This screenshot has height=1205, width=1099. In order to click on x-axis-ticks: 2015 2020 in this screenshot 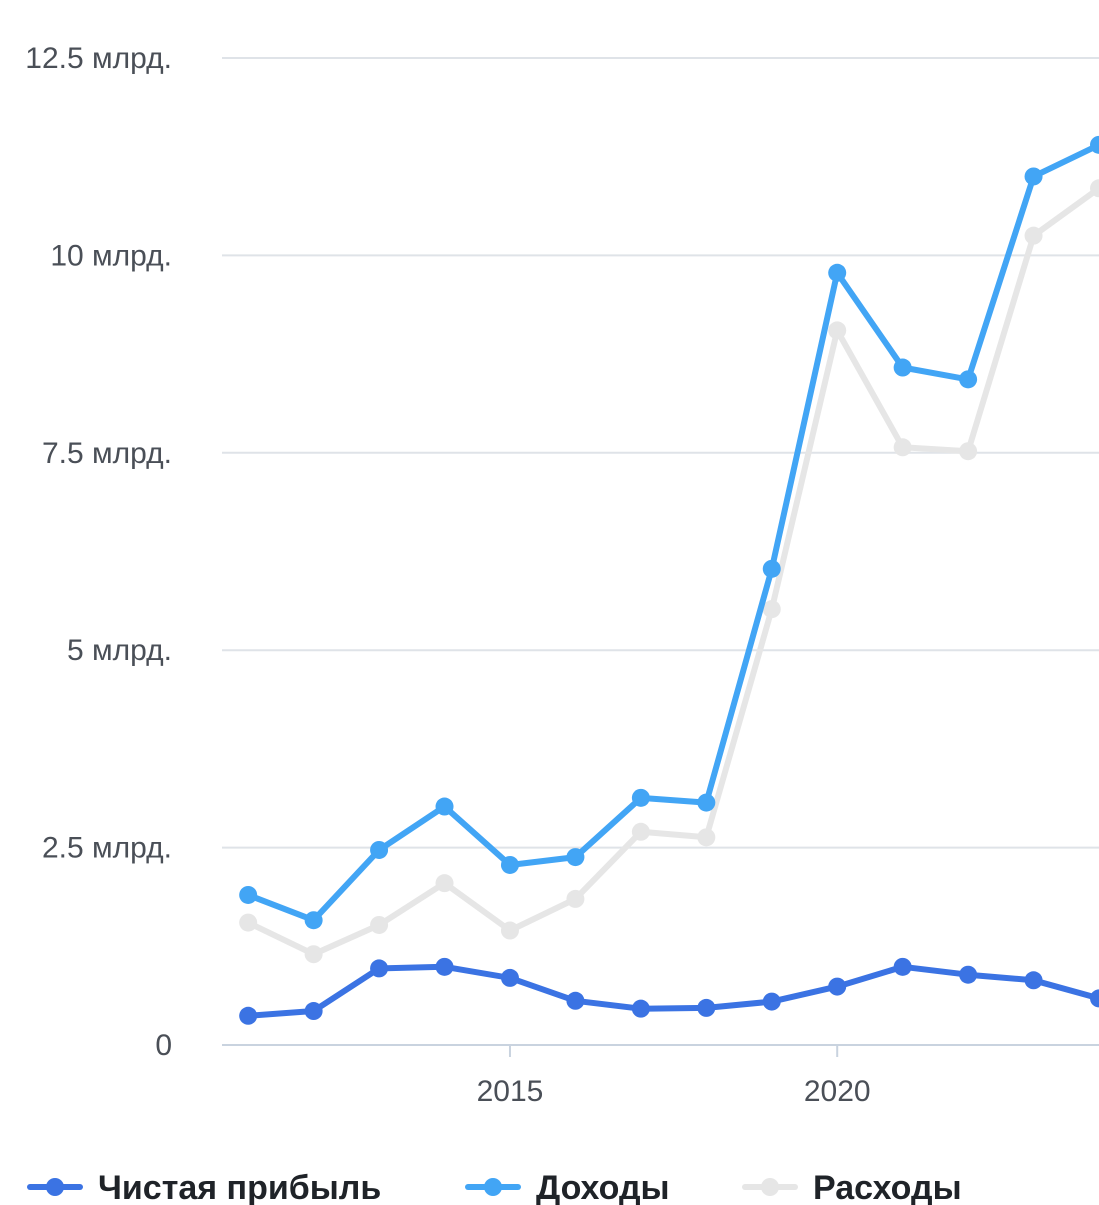, I will do `click(674, 1076)`.